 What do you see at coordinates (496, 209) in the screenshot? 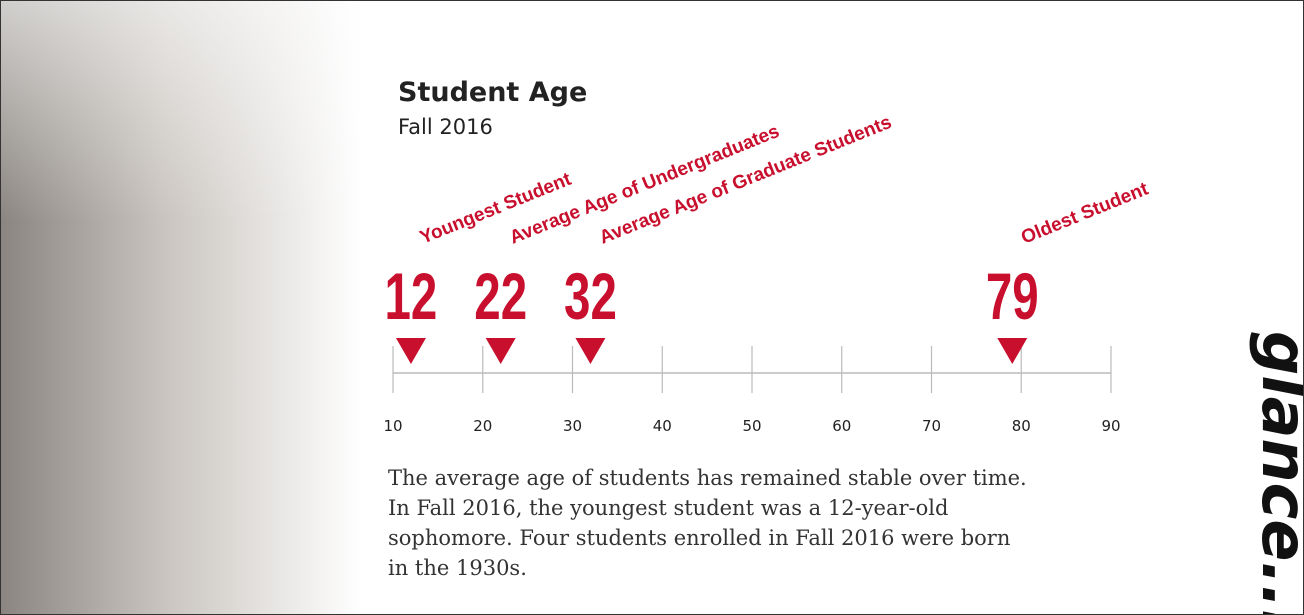
I see `category-label: Youngest Student` at bounding box center [496, 209].